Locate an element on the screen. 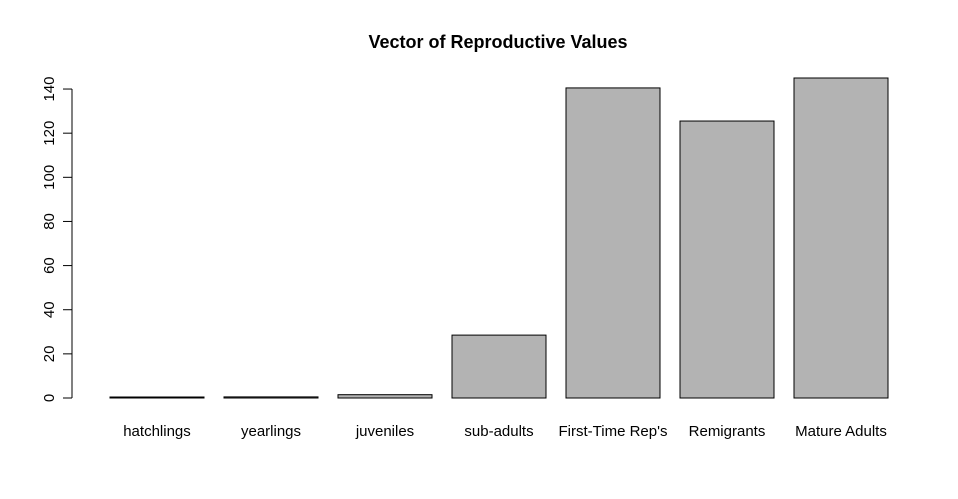 This screenshot has width=958, height=499. x-category-label: Mature Adults is located at coordinates (841, 431).